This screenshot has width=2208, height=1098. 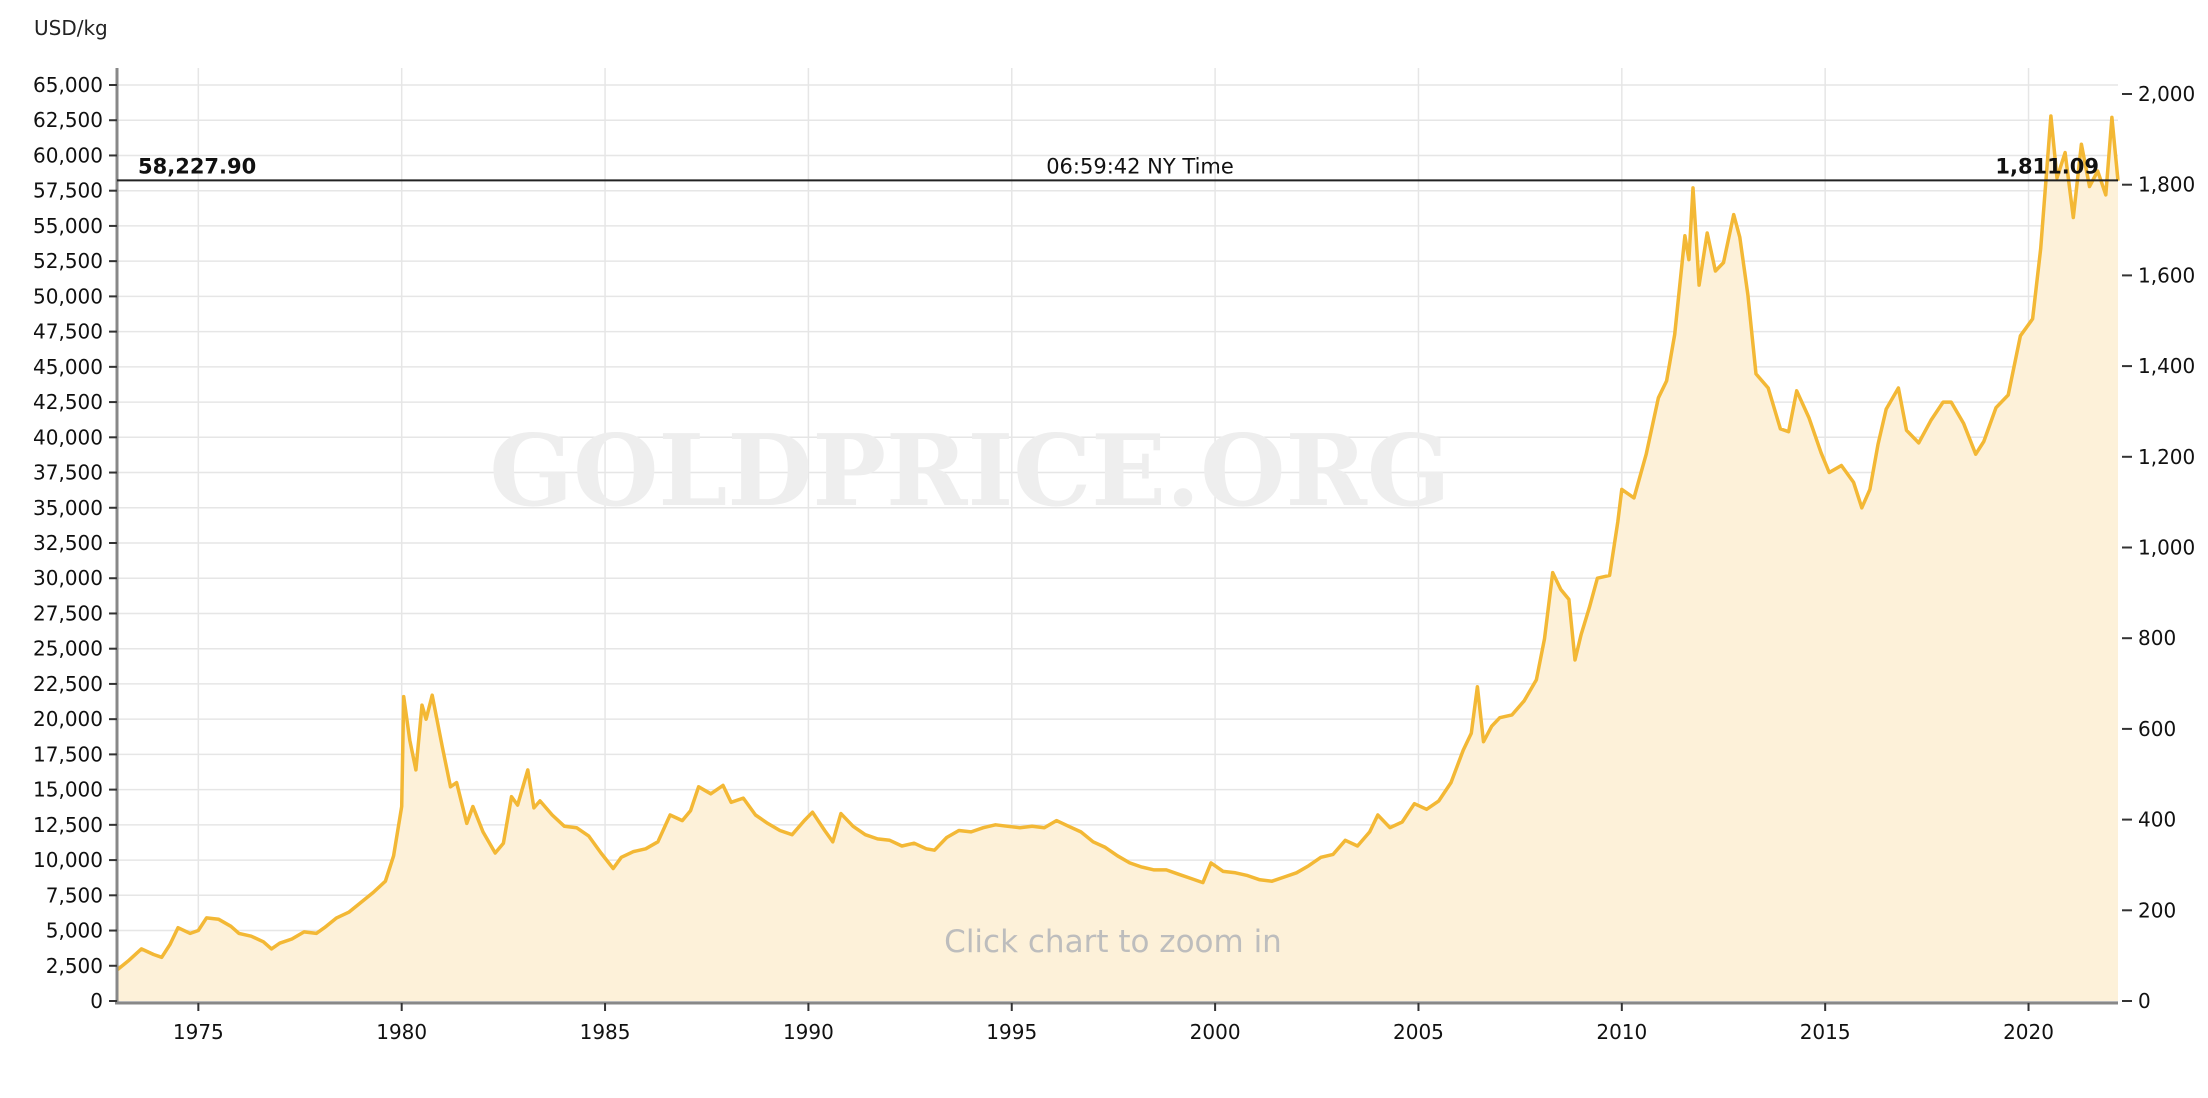 I want to click on left-tick-label: 15,000, so click(x=68, y=790).